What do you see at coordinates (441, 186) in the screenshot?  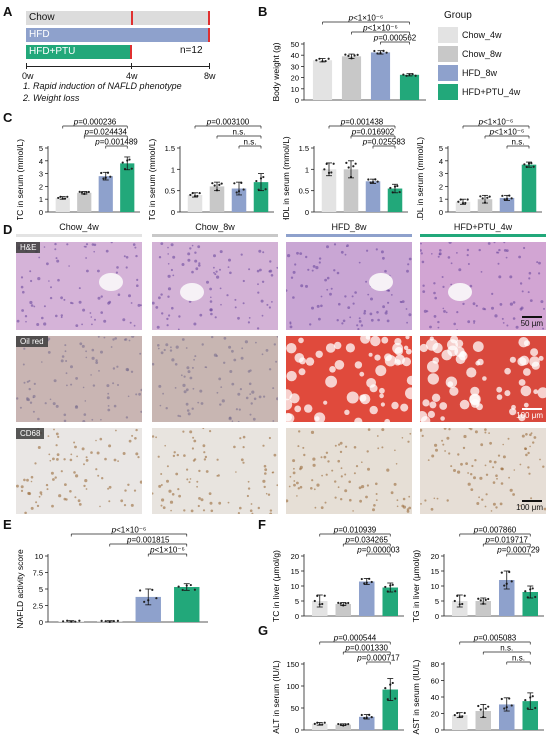 I see `y-tick-label: 2` at bounding box center [441, 186].